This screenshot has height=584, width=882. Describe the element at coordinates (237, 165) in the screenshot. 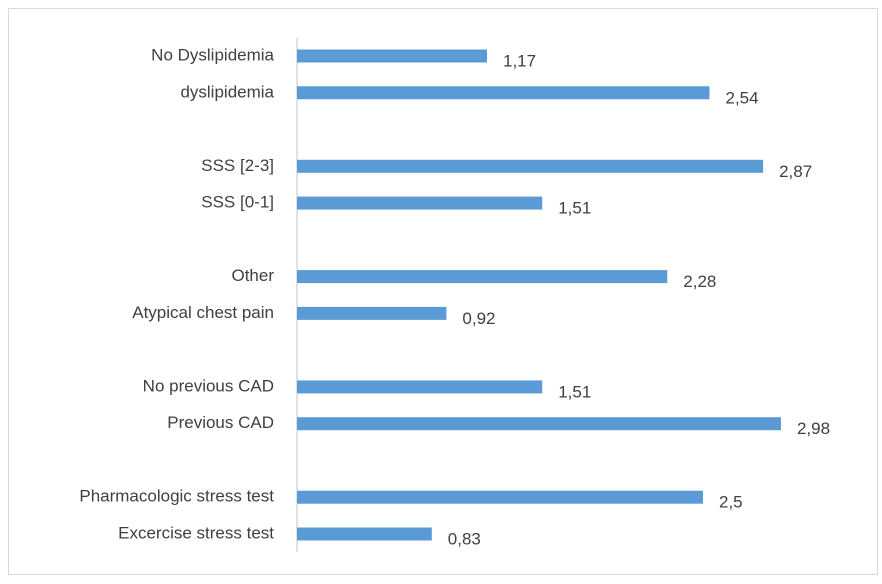

I see `y-tick-label: SSS [2-3]` at that location.